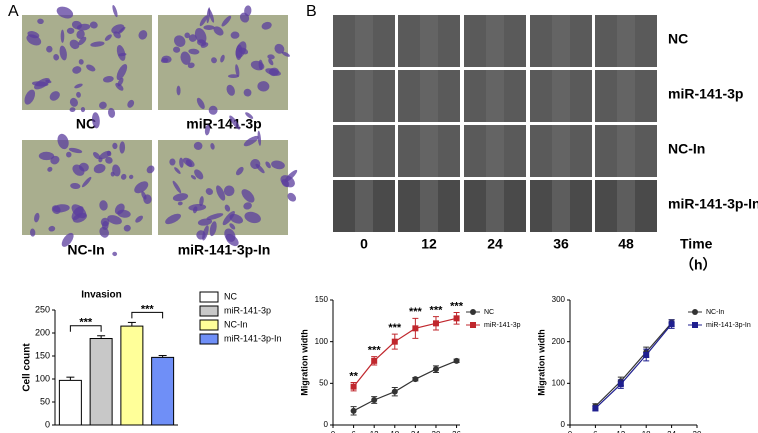 Image resolution: width=758 pixels, height=433 pixels. Describe the element at coordinates (429, 244) in the screenshot. I see `column-label: 12` at that location.